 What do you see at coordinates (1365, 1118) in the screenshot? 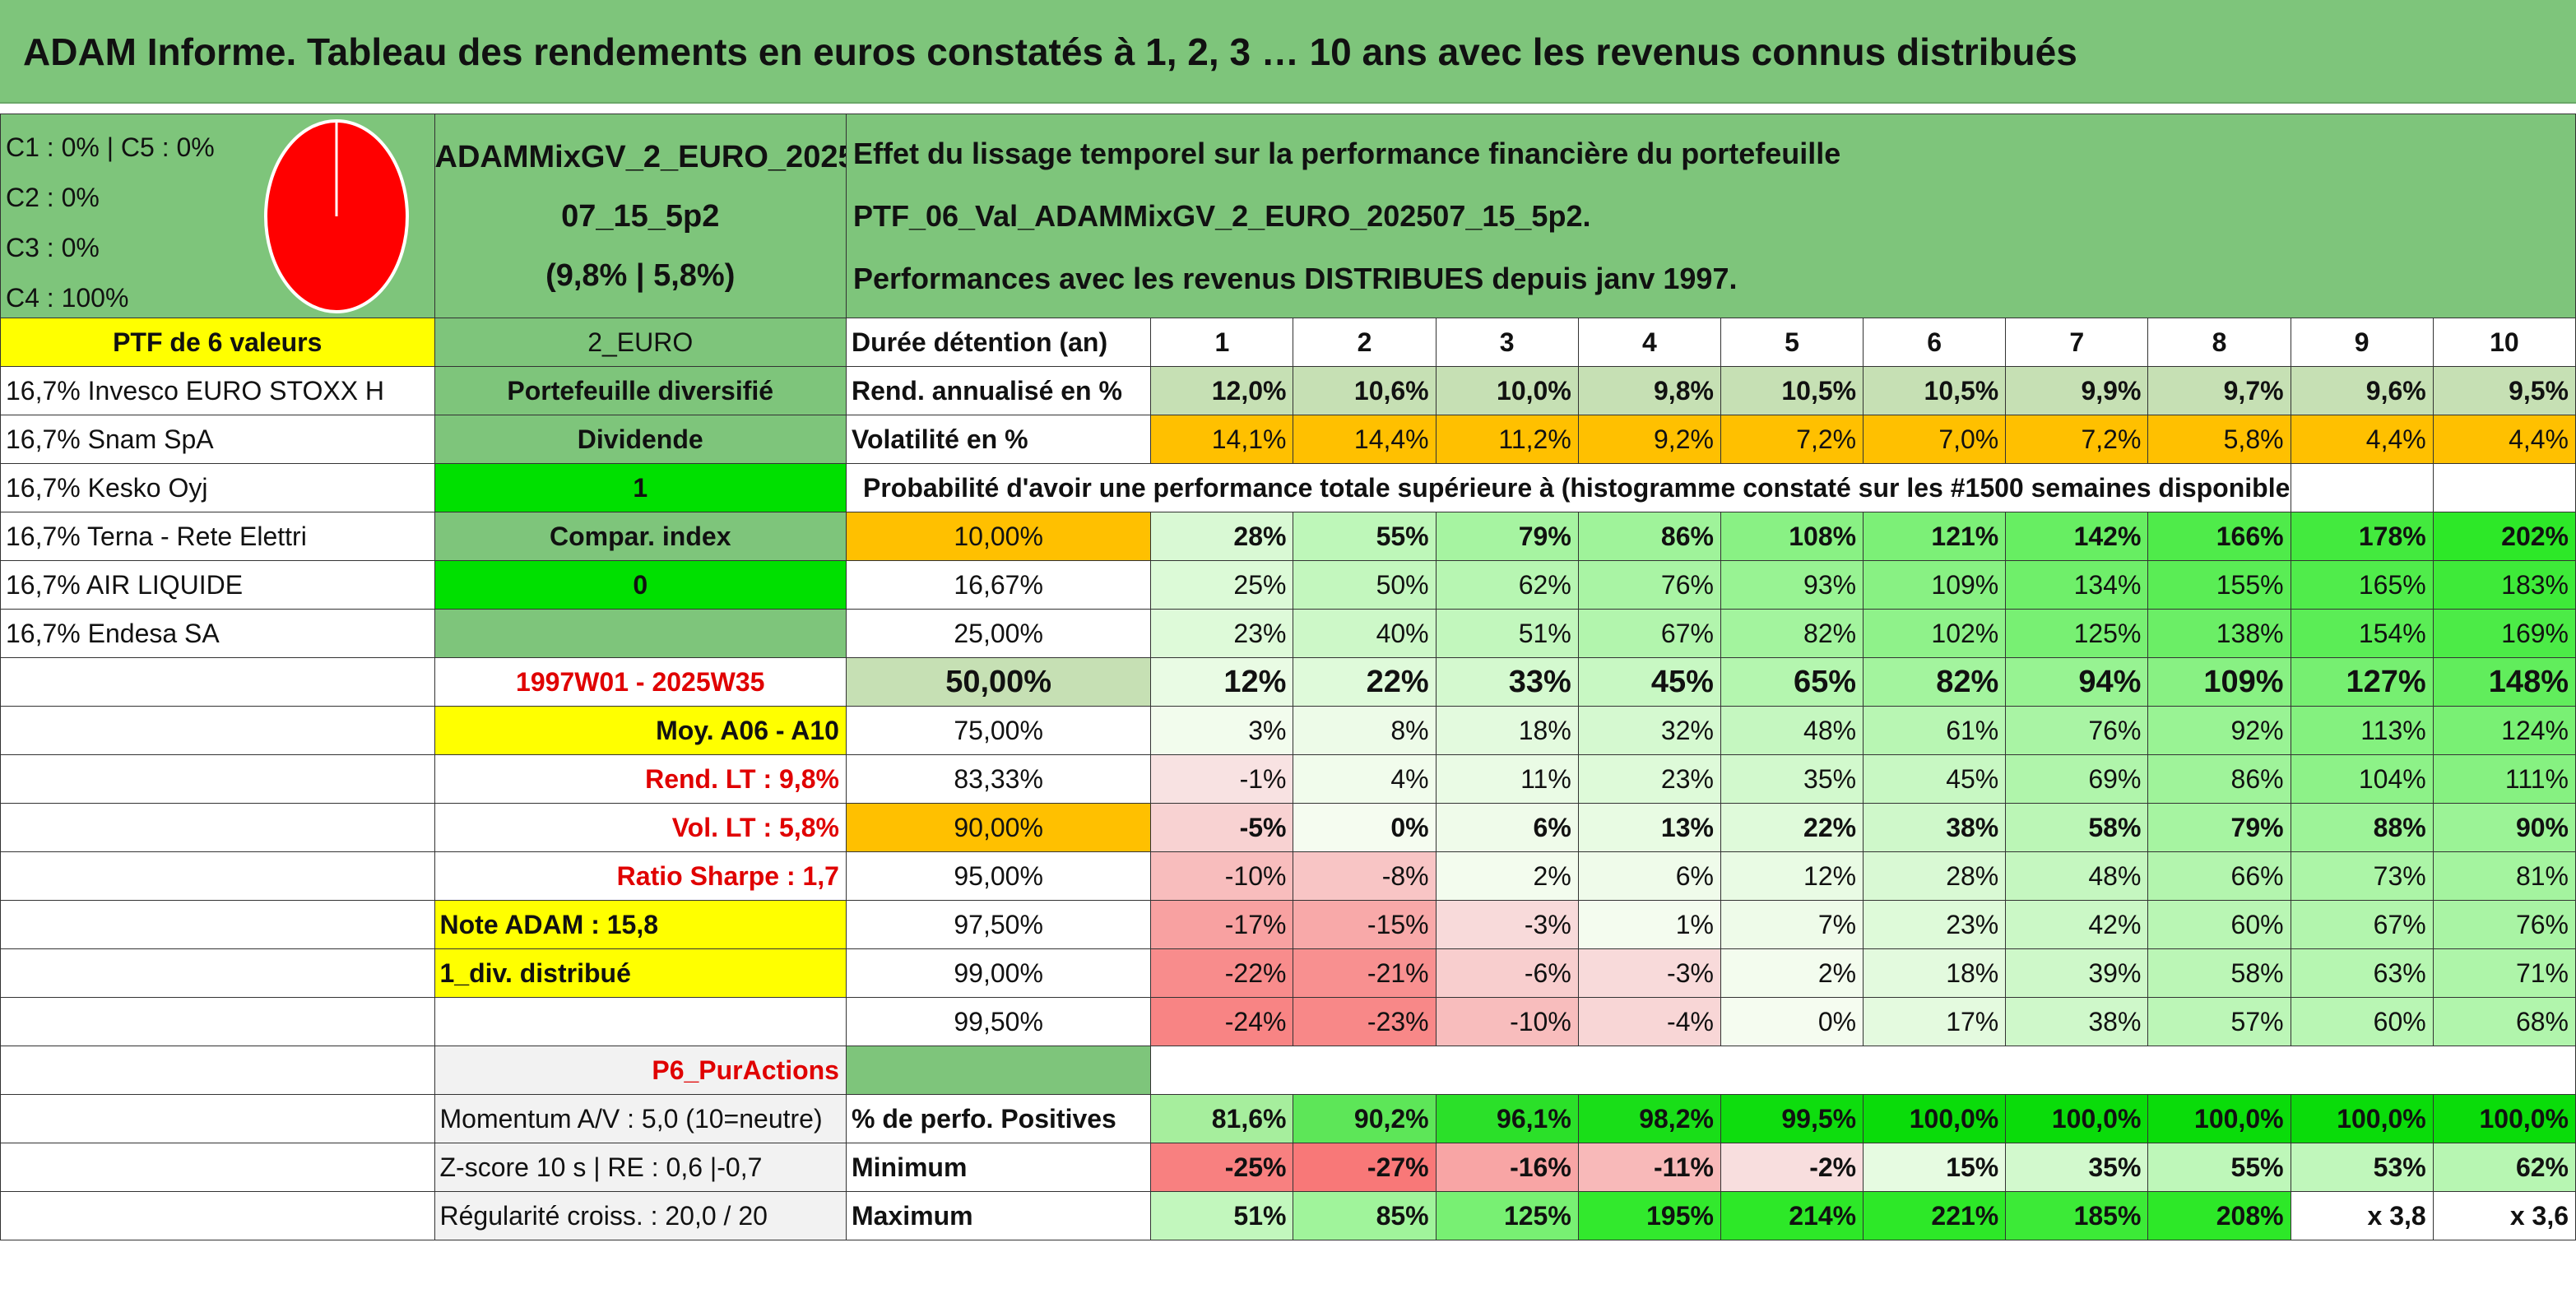
I see `positive-value: 90,2%` at bounding box center [1365, 1118].